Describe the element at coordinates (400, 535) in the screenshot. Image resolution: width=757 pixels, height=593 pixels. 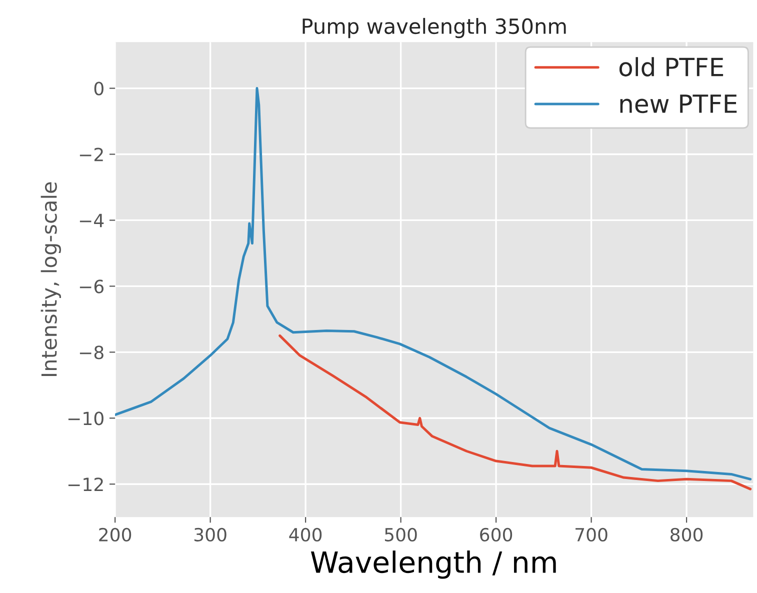
I see `x-tick-label: 500` at that location.